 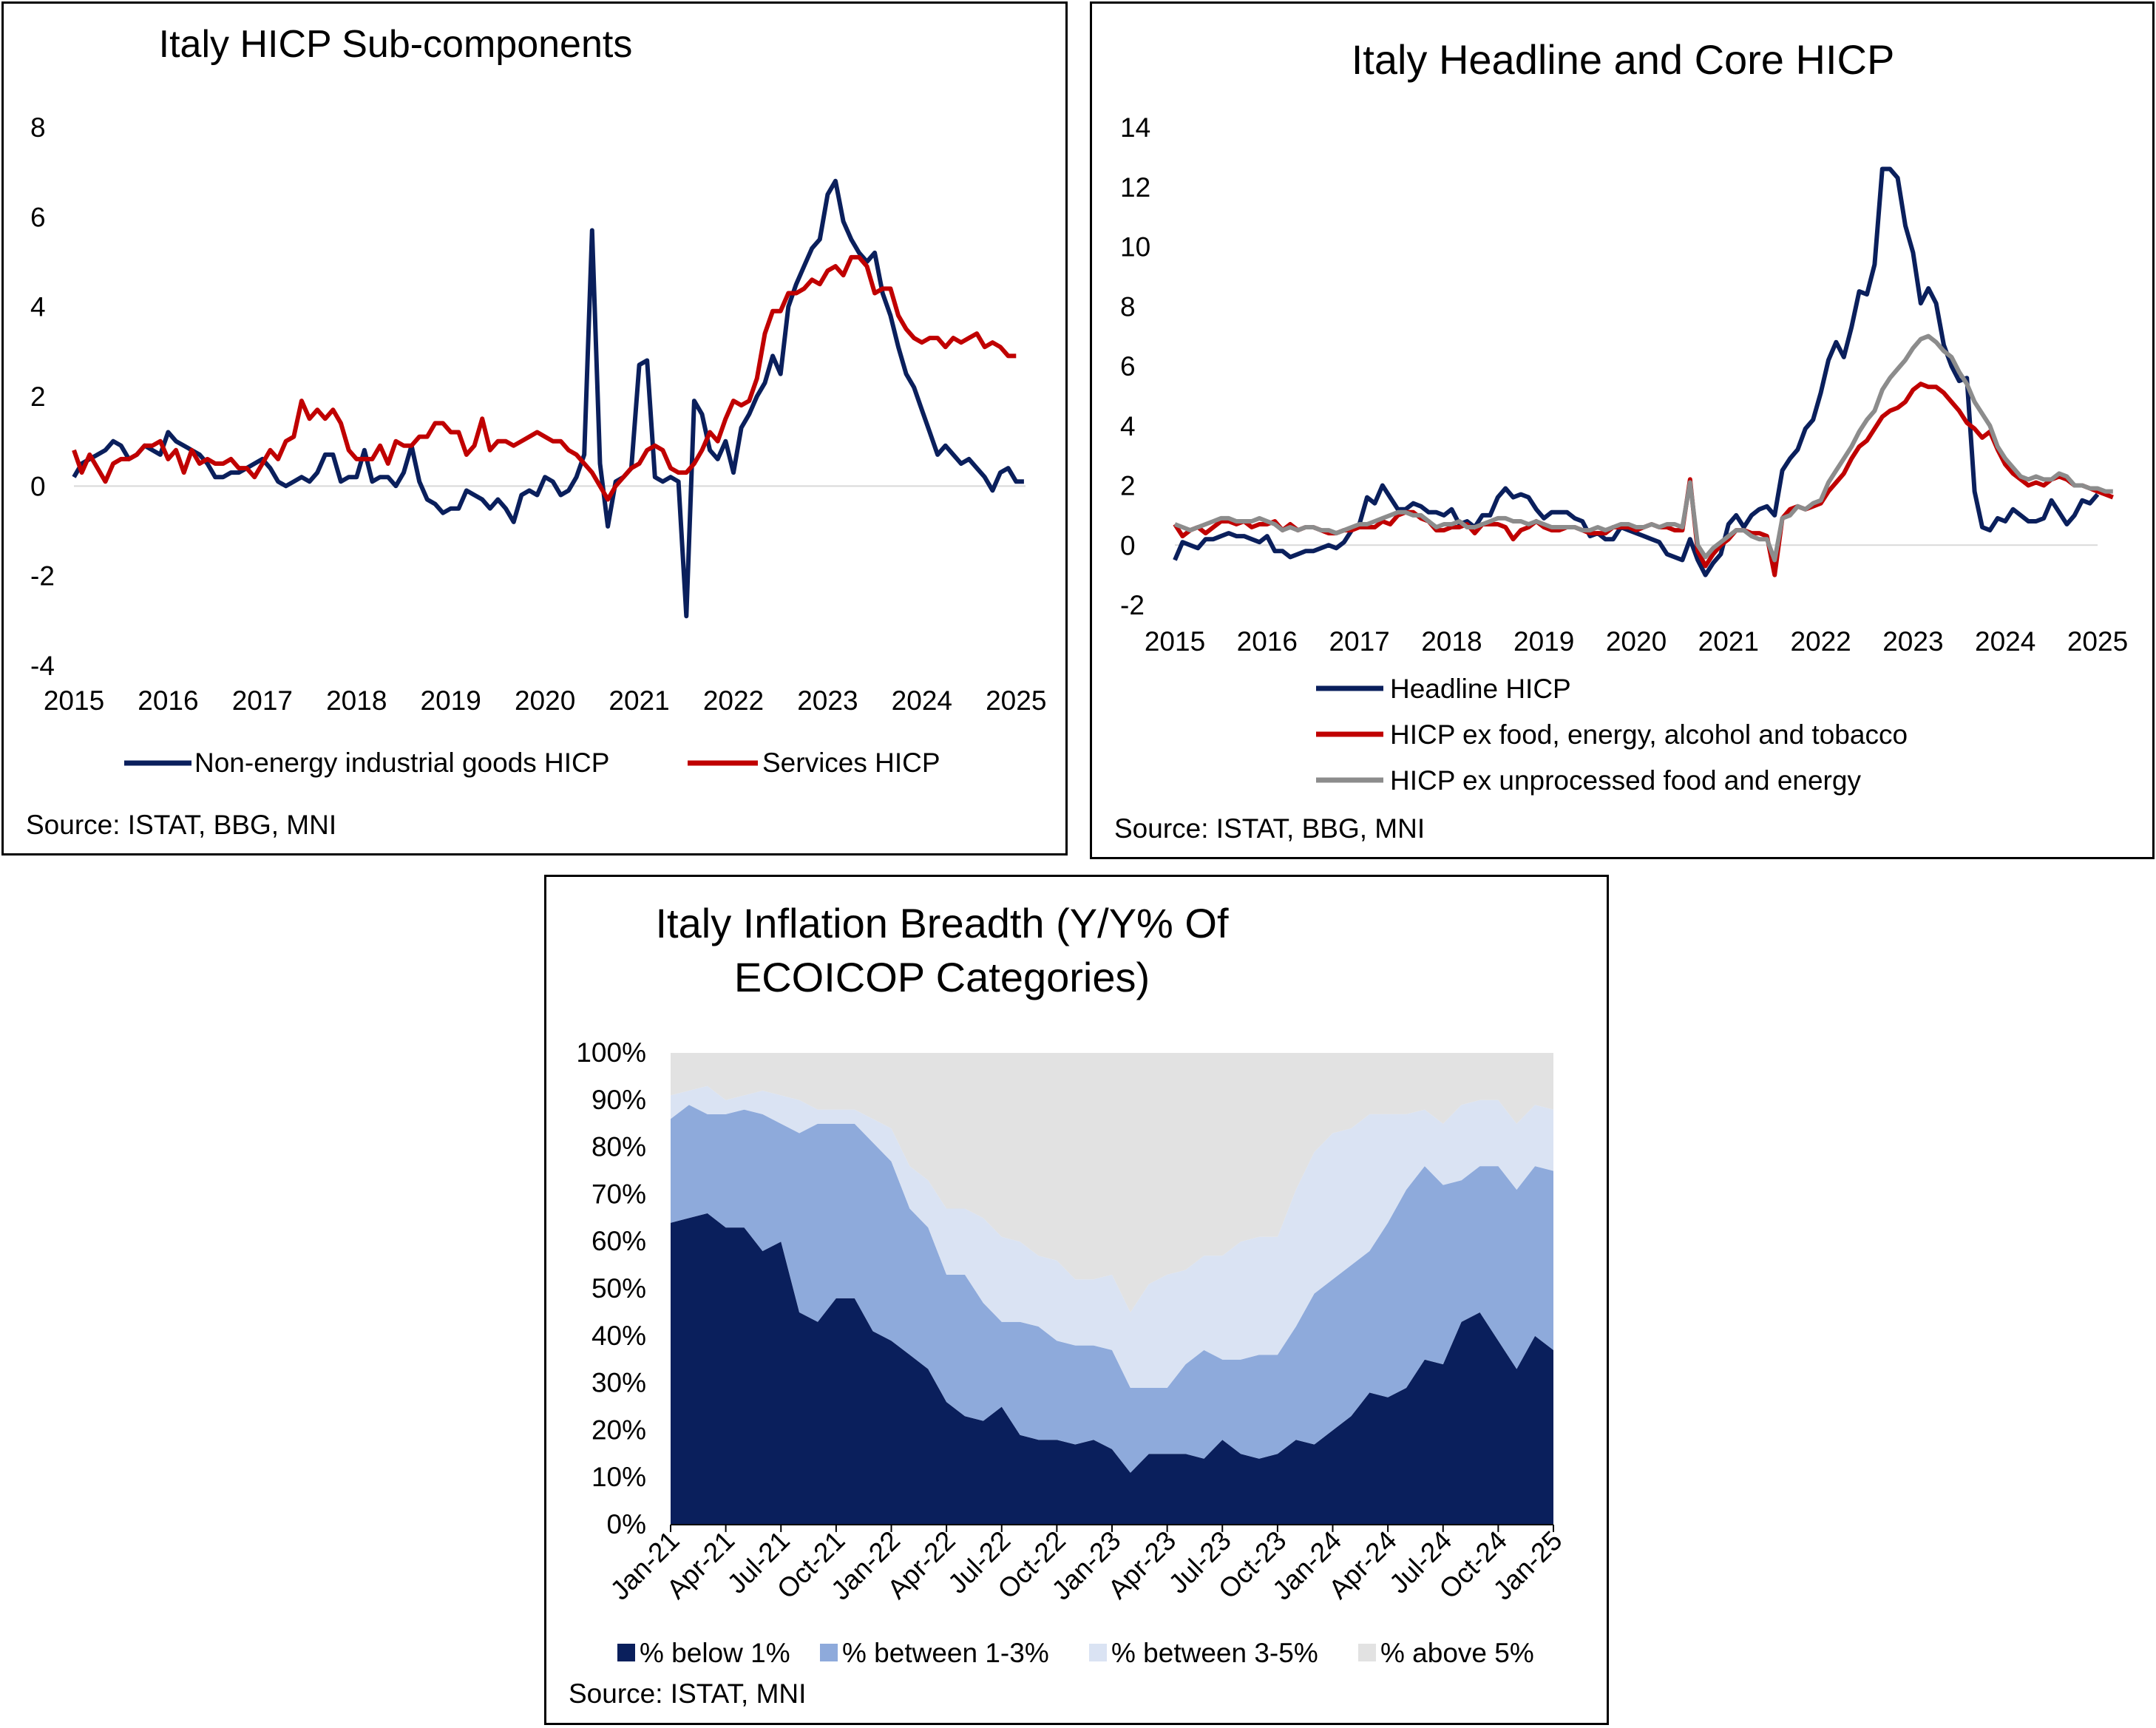 What do you see at coordinates (42, 666) in the screenshot?
I see `y-tick-label: -4` at bounding box center [42, 666].